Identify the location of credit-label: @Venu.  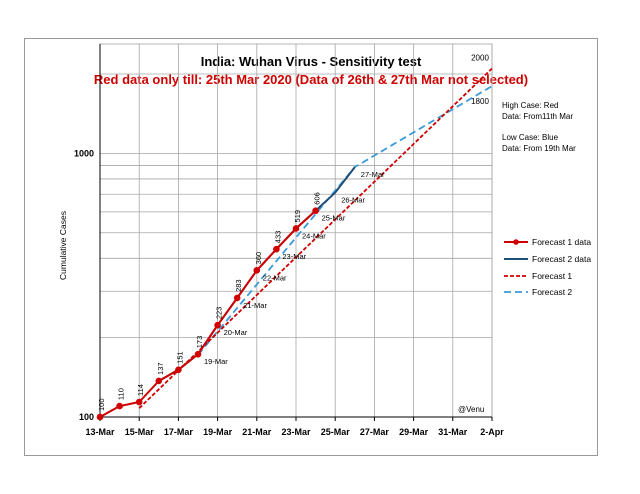
(471, 409).